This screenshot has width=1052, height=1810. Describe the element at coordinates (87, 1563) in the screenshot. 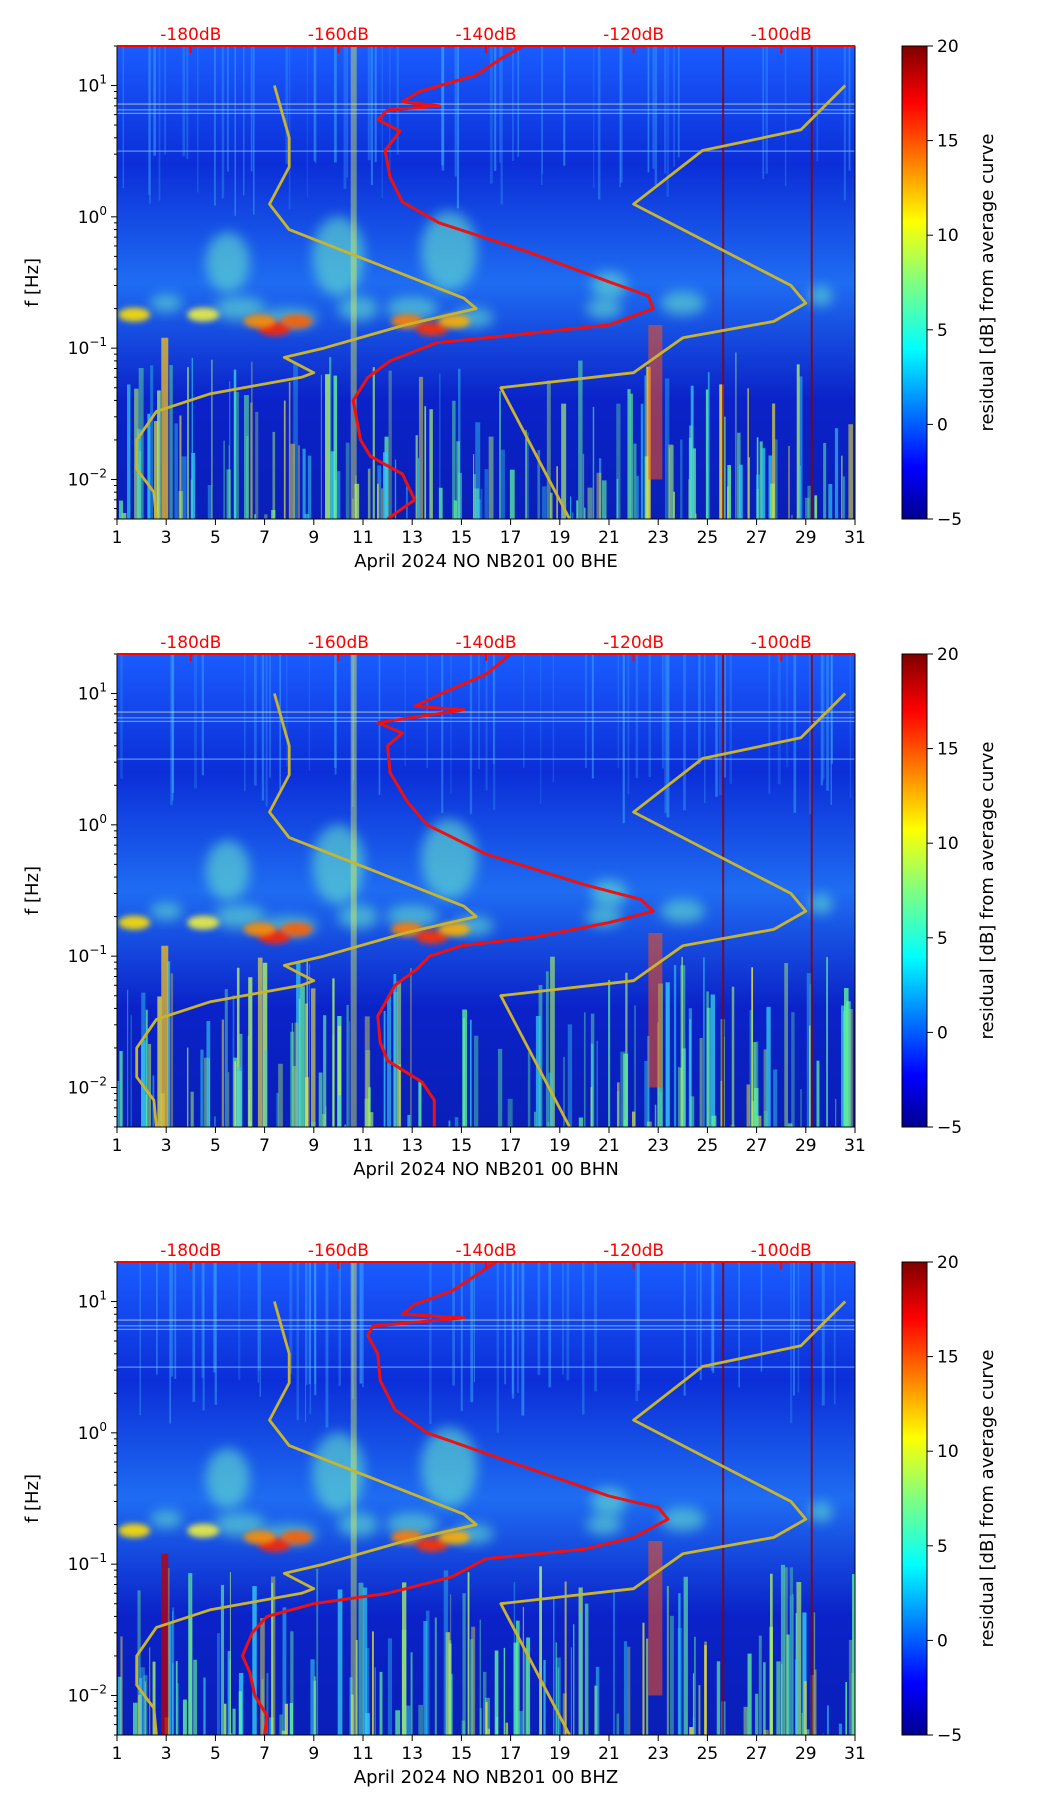

I see `y-tick-label: 10⁻¹` at that location.